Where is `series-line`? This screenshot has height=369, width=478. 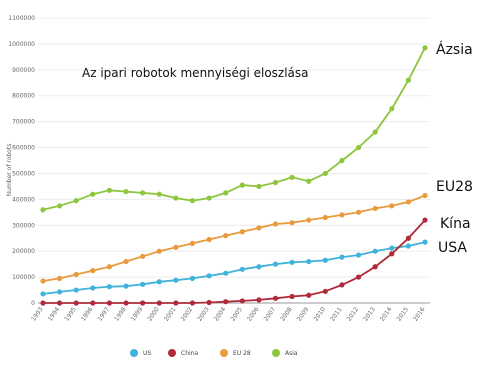
series-line is located at coordinates (234, 268).